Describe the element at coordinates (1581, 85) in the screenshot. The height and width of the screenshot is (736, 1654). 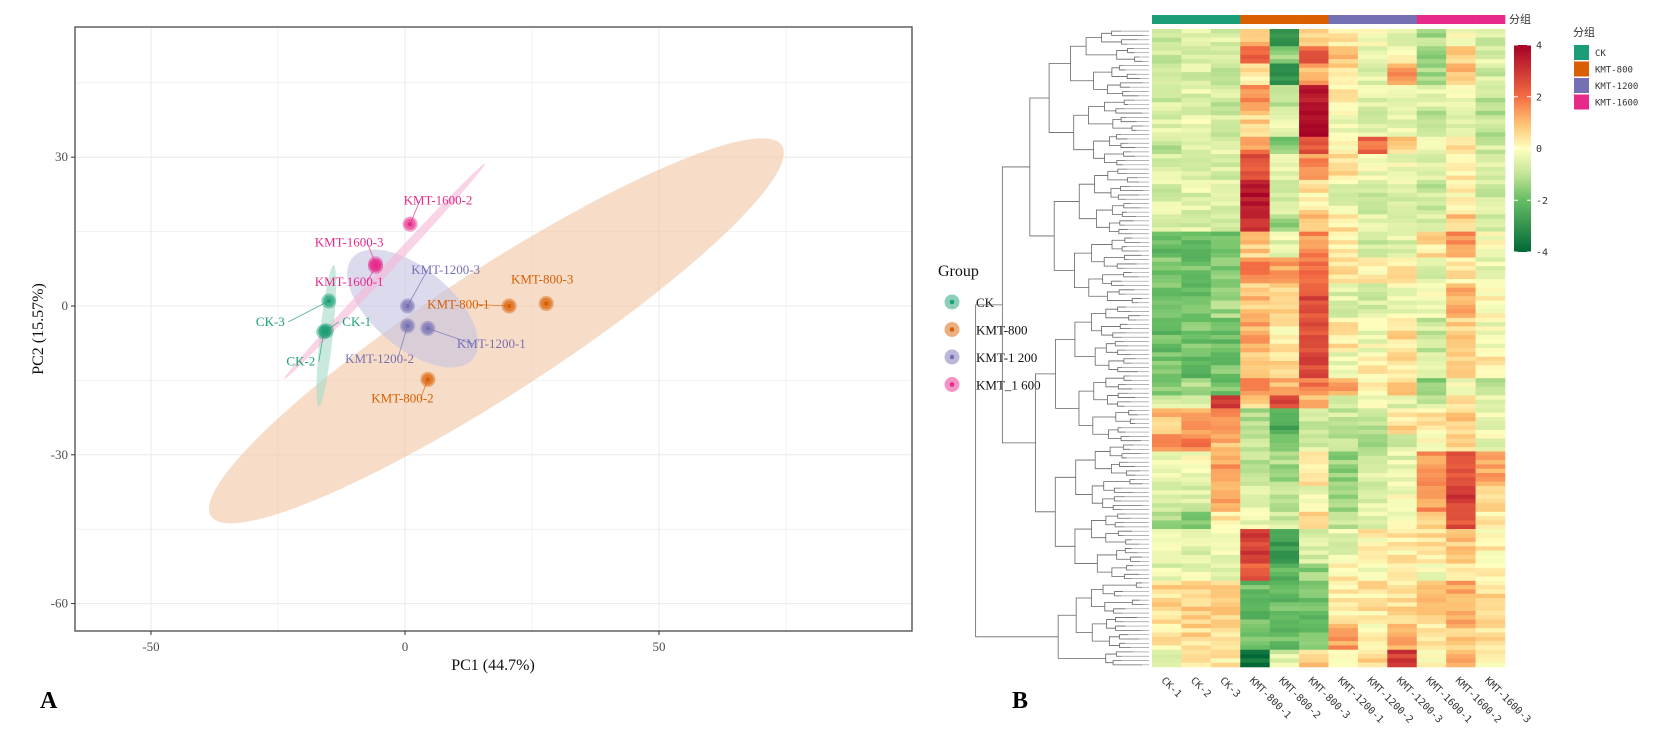
I see `annotation-legend-swatch` at that location.